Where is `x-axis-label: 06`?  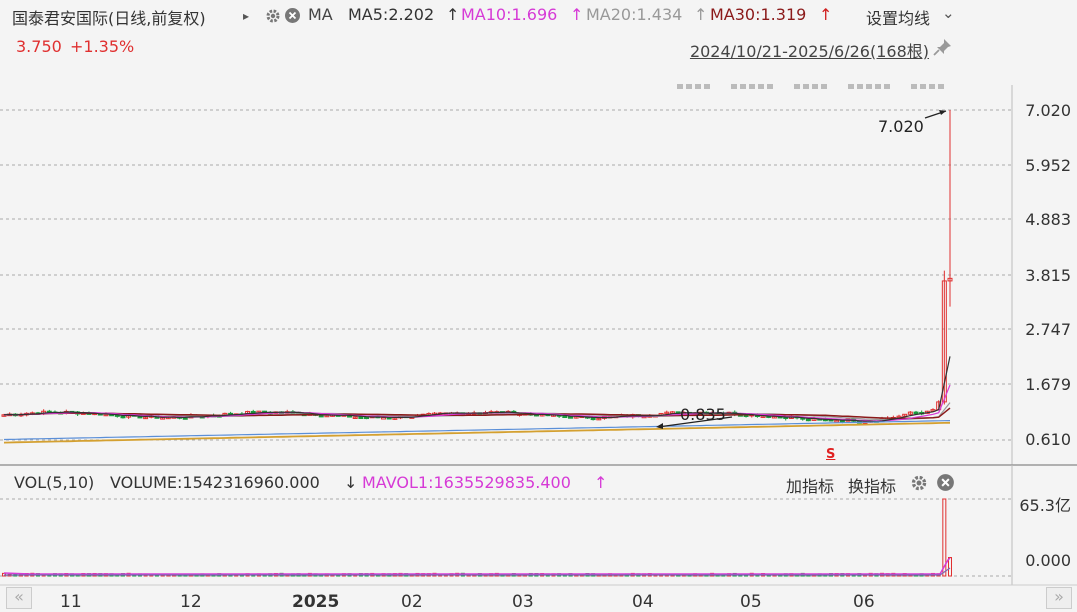
x-axis-label: 06 is located at coordinates (864, 602).